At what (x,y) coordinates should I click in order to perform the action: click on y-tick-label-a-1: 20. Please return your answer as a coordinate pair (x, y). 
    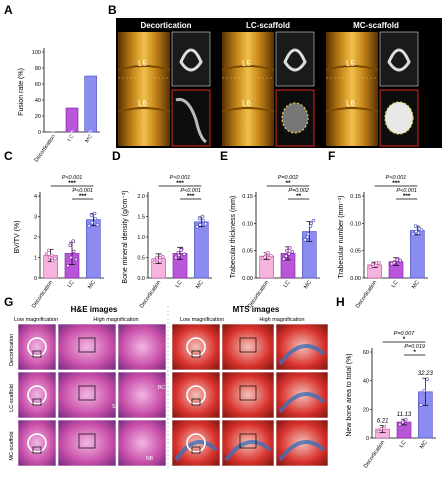
    Looking at the image, I should click on (38, 117).